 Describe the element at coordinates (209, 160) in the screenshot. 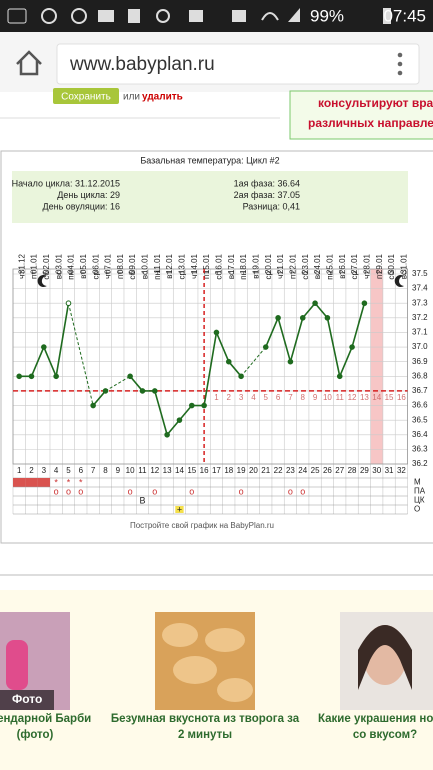

I see `chart-title: Базальная температура: Цикл #2` at that location.